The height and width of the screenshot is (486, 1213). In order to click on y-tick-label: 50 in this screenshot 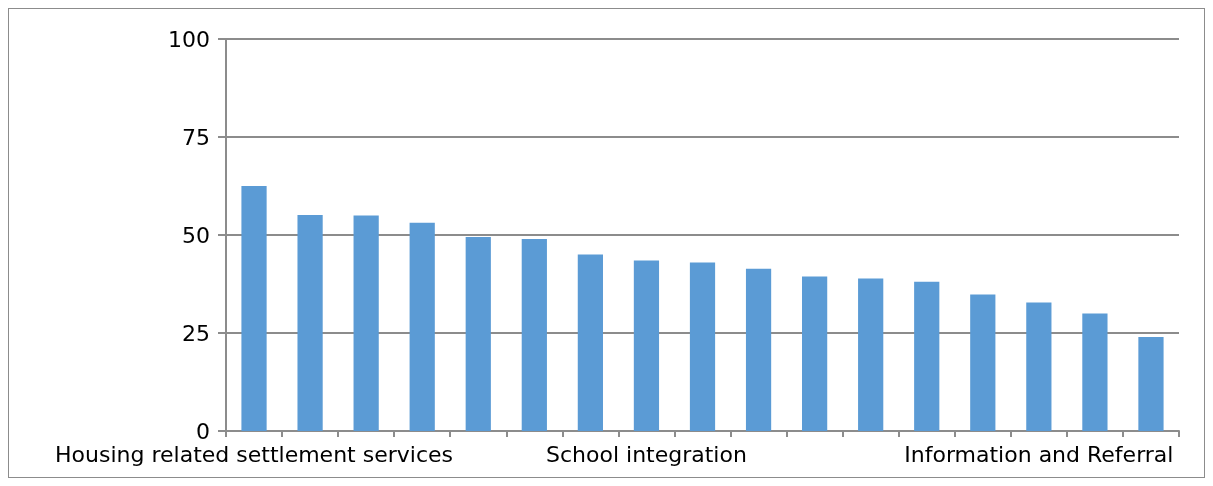, I will do `click(196, 235)`.